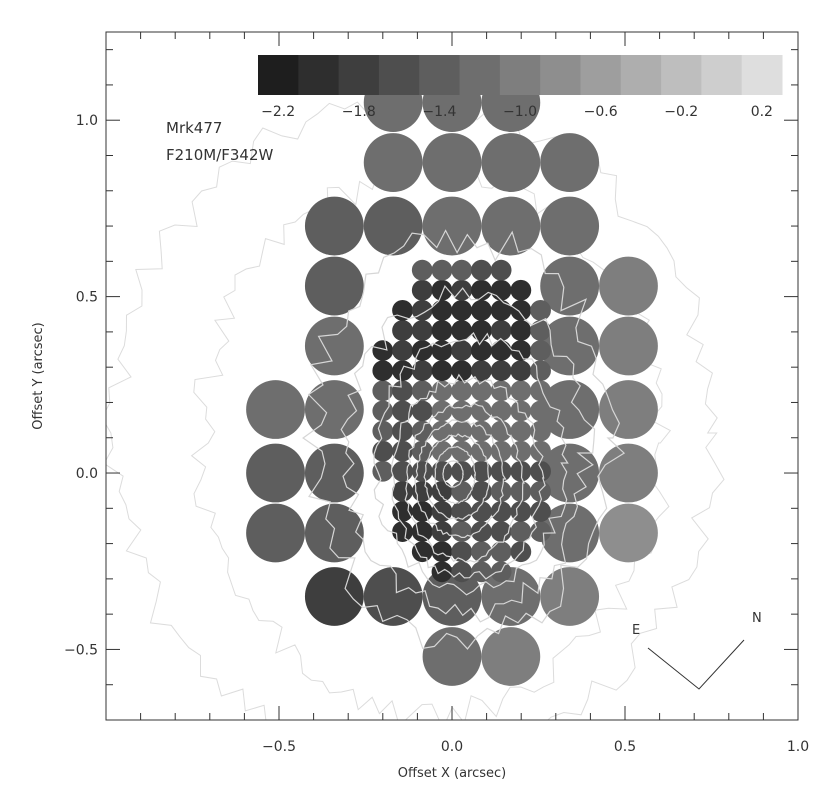 The width and height of the screenshot is (830, 793). What do you see at coordinates (452, 747) in the screenshot?
I see `x-tick-label: 0.0` at bounding box center [452, 747].